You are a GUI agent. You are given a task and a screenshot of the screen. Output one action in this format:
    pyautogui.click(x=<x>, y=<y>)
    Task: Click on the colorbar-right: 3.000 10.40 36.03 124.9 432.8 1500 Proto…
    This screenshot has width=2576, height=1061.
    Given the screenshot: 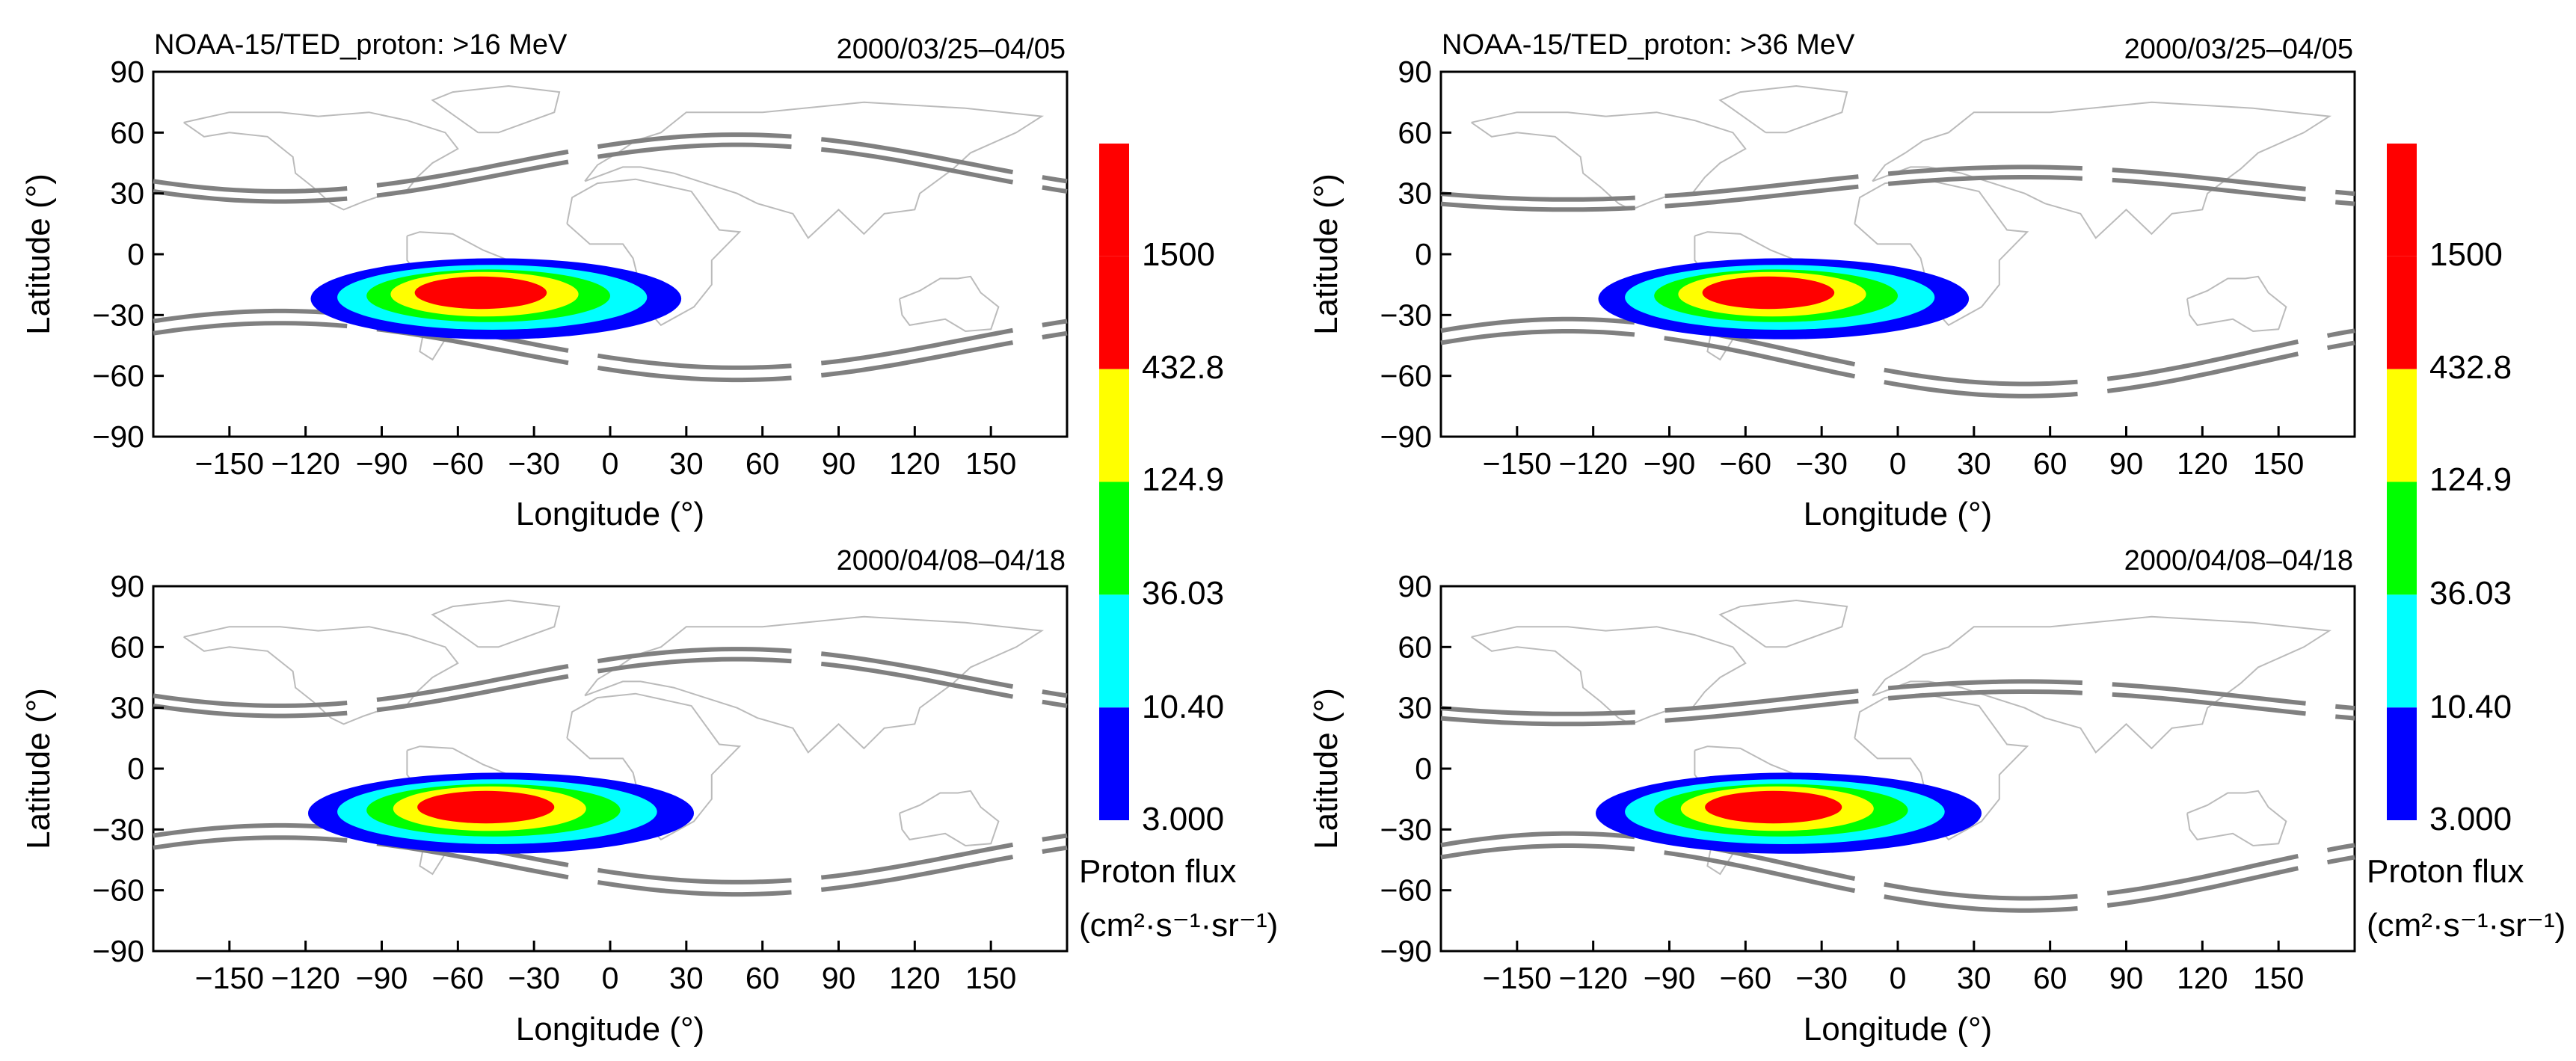 What is the action you would take?
    pyautogui.click(x=2466, y=544)
    